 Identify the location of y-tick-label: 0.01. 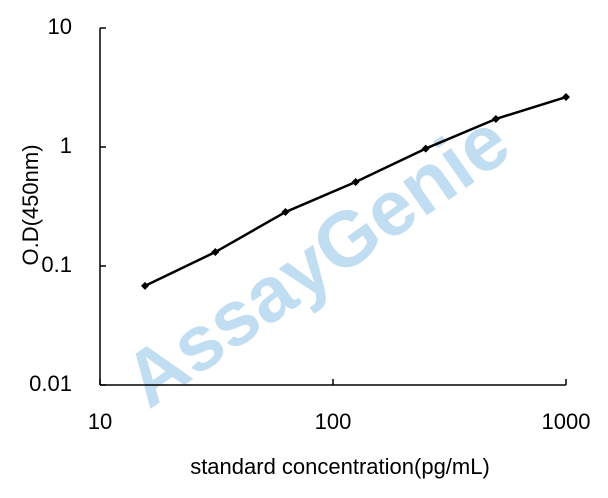
(50, 383).